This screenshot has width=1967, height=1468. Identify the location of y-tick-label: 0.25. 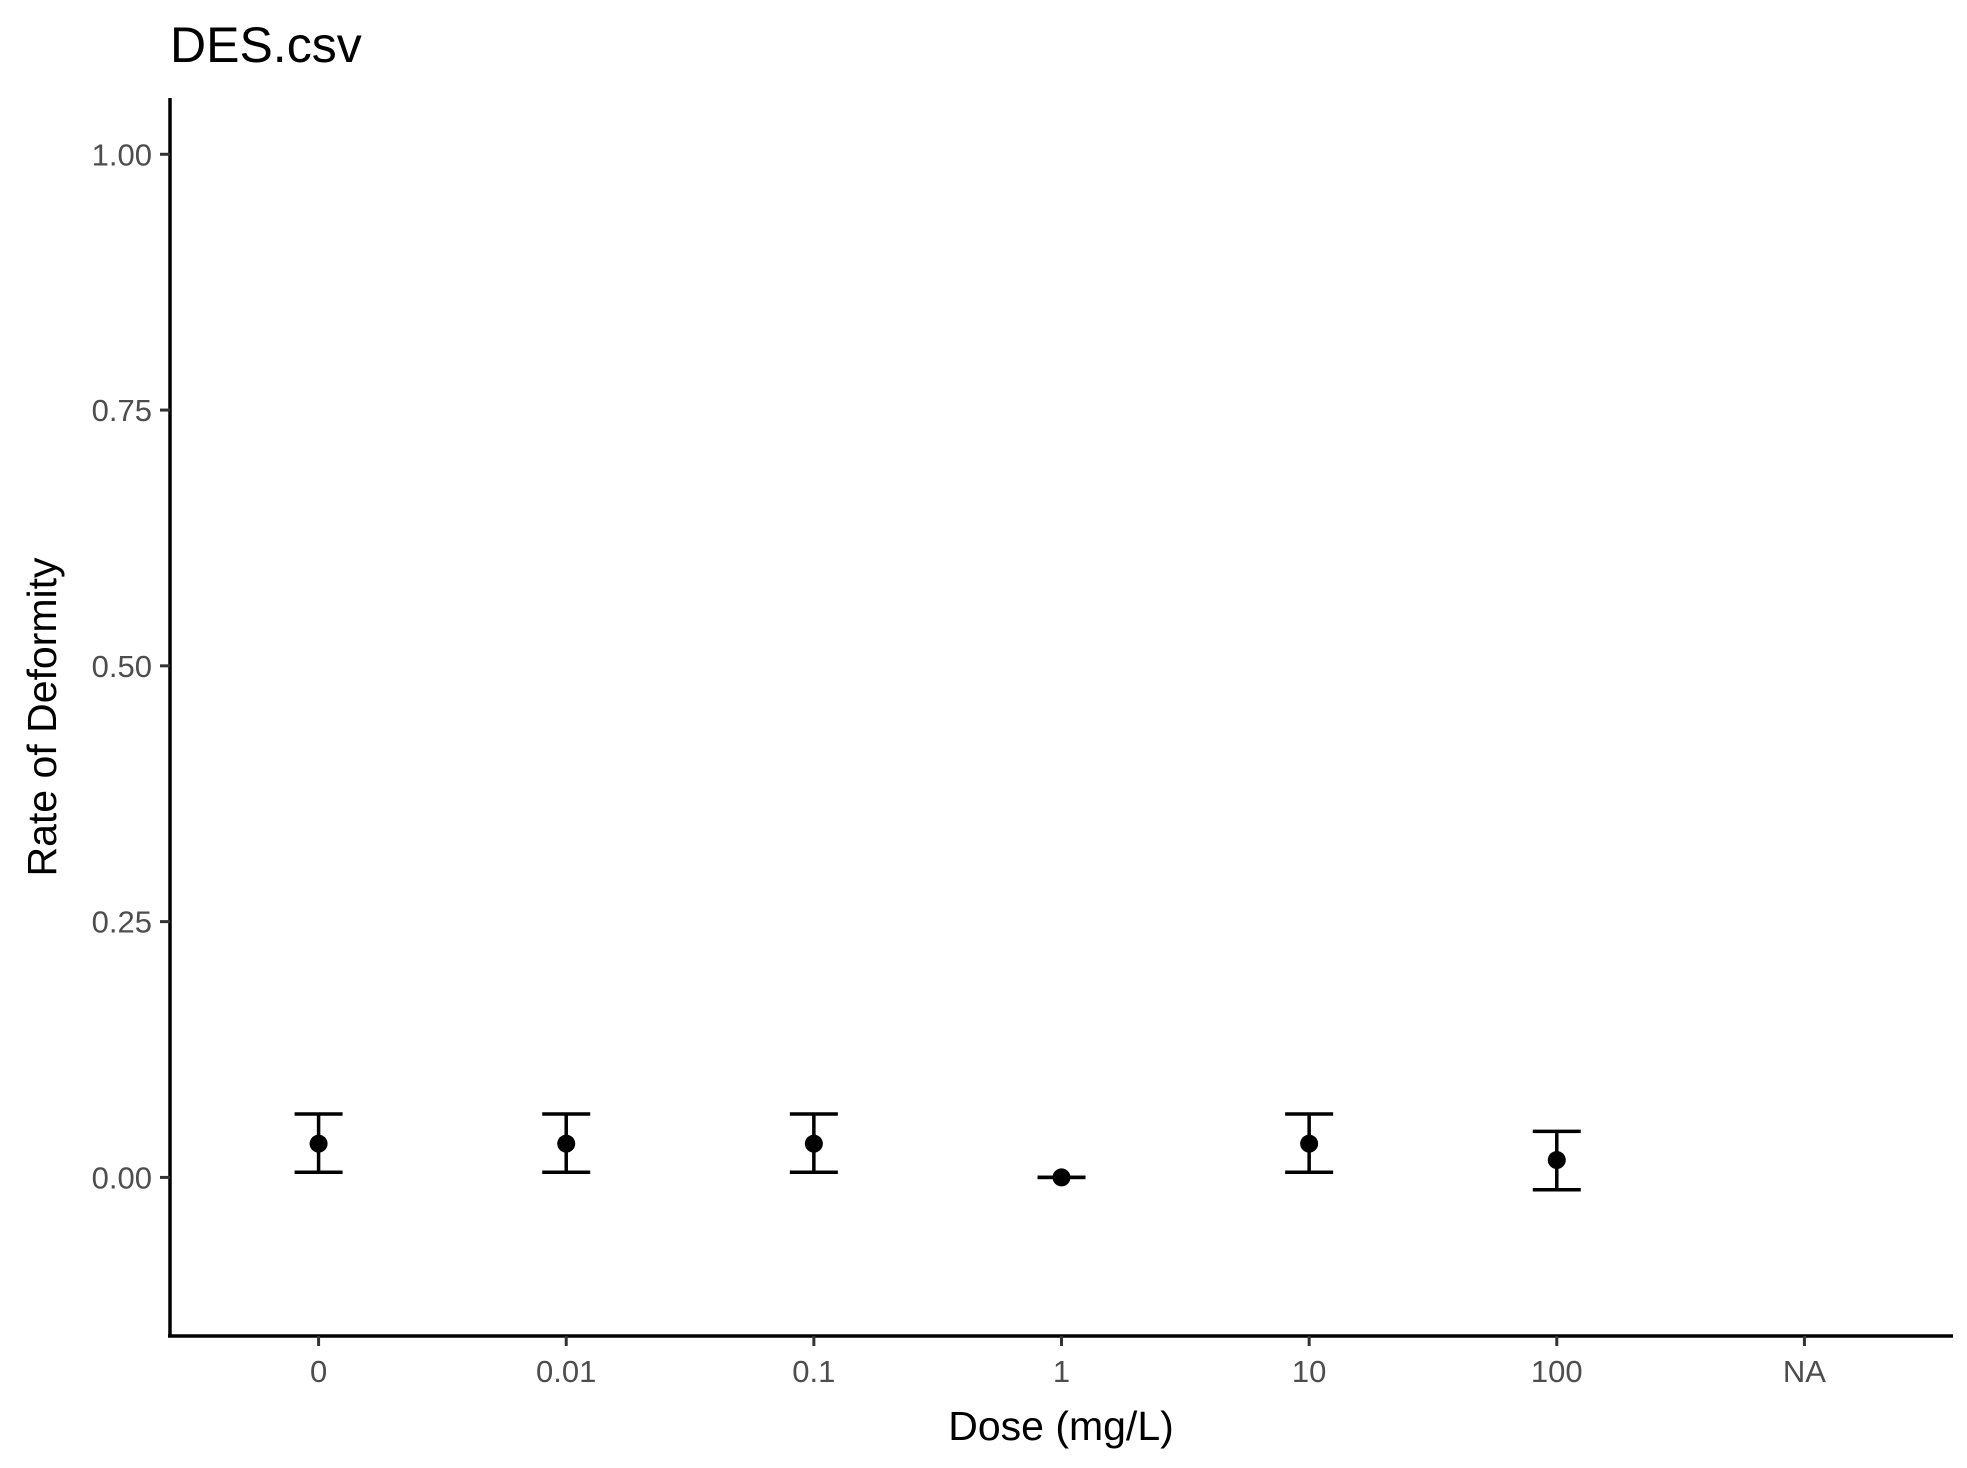
(122, 922).